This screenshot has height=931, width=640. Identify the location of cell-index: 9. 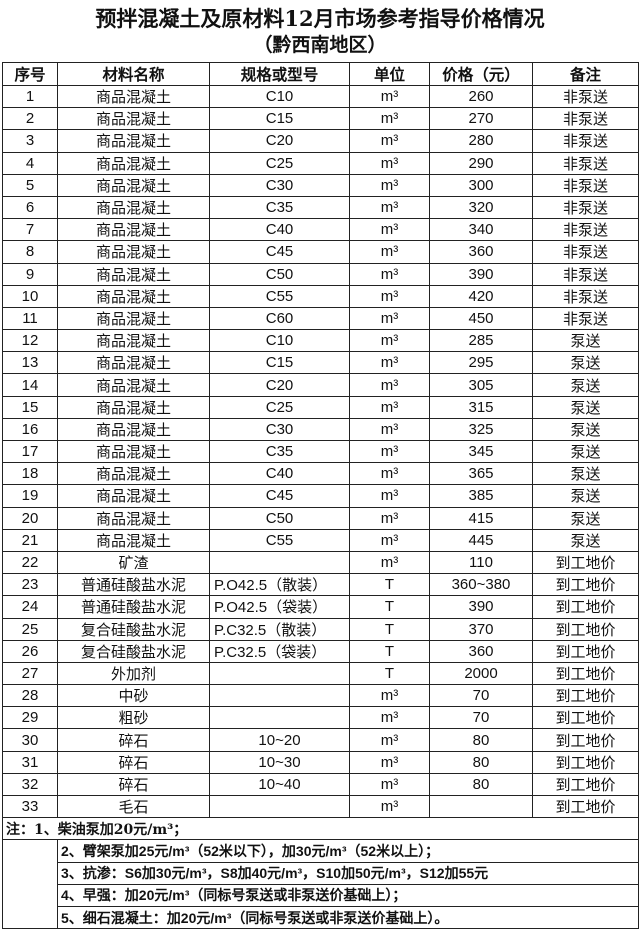
(30, 274).